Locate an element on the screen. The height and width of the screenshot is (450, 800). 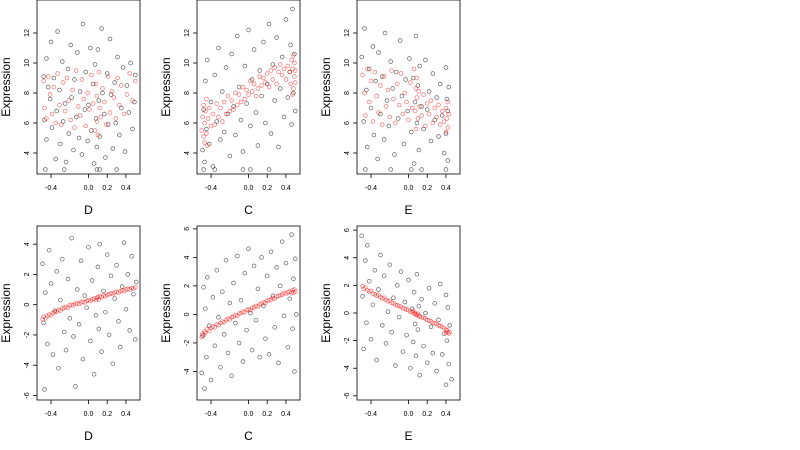
y-axis-title: Expression is located at coordinates (166, 86).